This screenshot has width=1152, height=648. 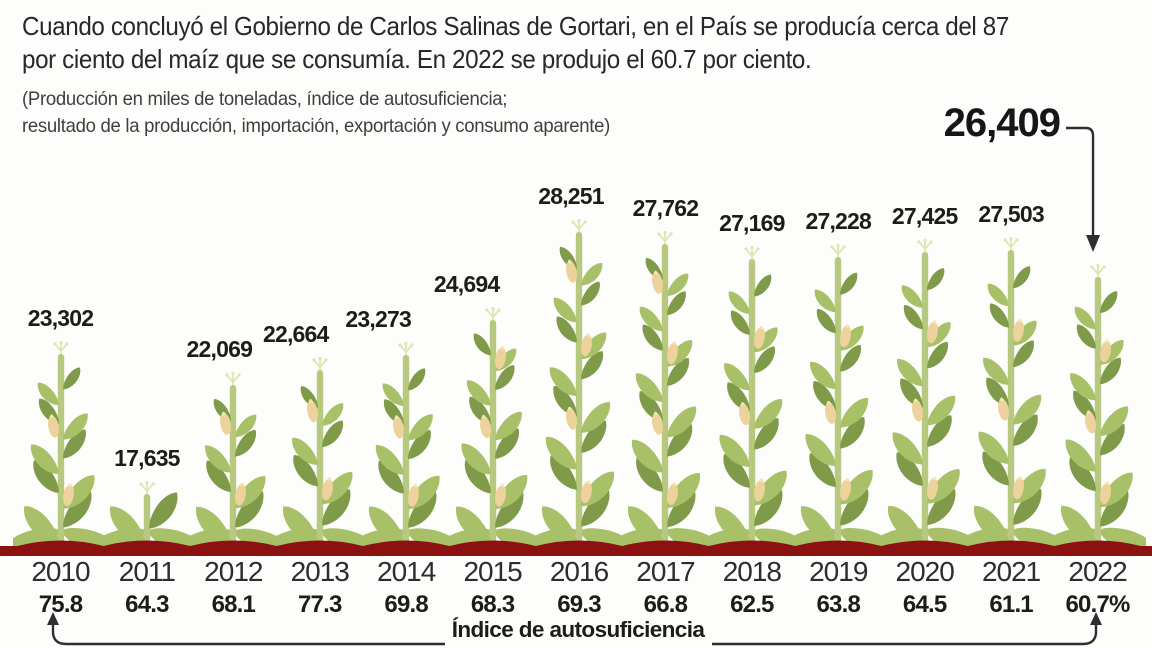 I want to click on index-value-2014: 69.8, so click(x=406, y=604).